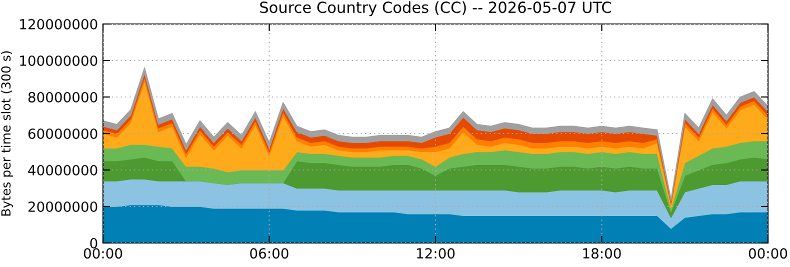 This screenshot has height=267, width=790. What do you see at coordinates (63, 97) in the screenshot?
I see `y-tick-label: 80000000` at bounding box center [63, 97].